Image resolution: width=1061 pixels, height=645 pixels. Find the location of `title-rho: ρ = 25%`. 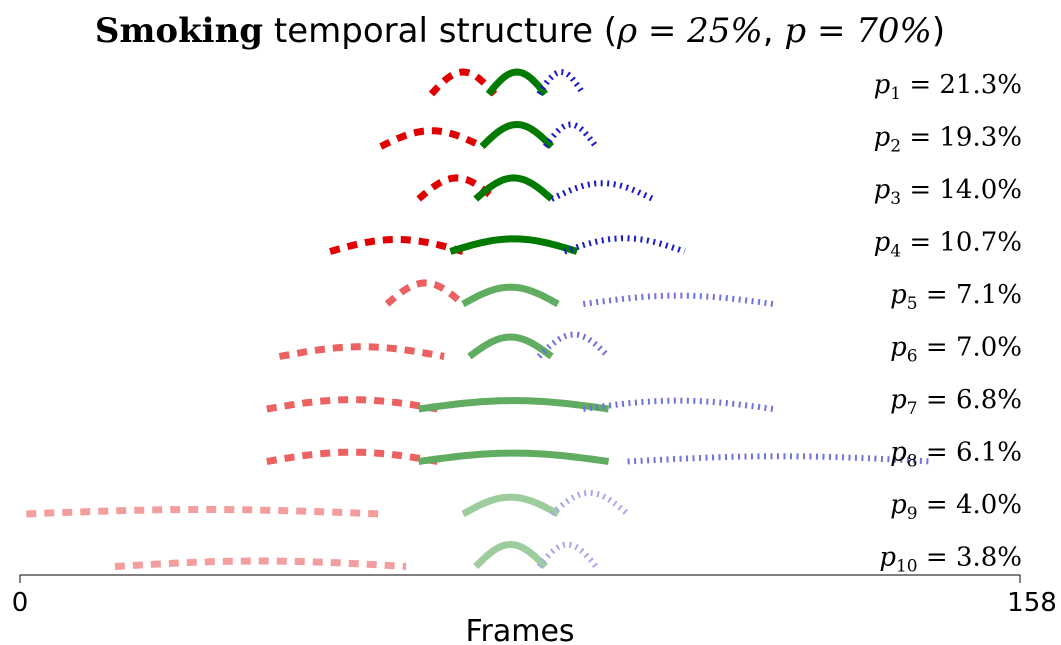

title-rho: ρ = 25% is located at coordinates (689, 31).